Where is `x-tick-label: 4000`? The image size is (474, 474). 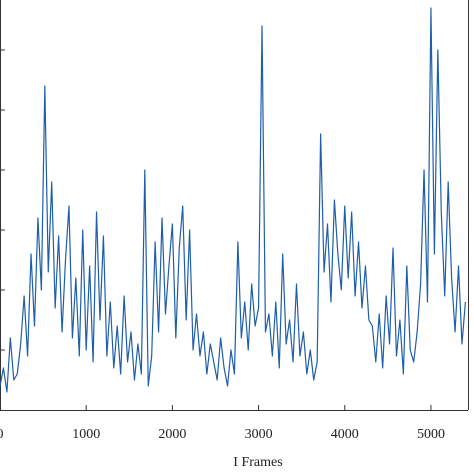
x-tick-label: 4000 is located at coordinates (345, 434).